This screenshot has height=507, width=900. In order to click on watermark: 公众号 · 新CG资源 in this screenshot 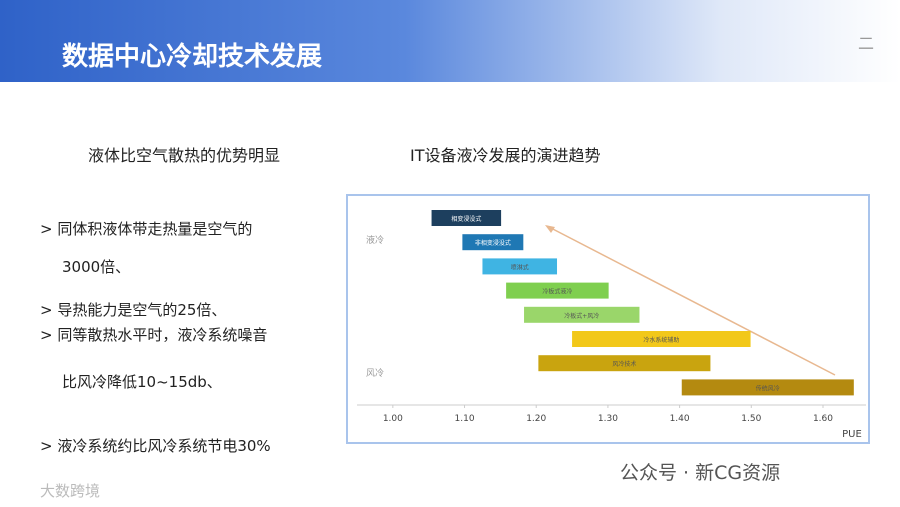, I will do `click(700, 473)`.